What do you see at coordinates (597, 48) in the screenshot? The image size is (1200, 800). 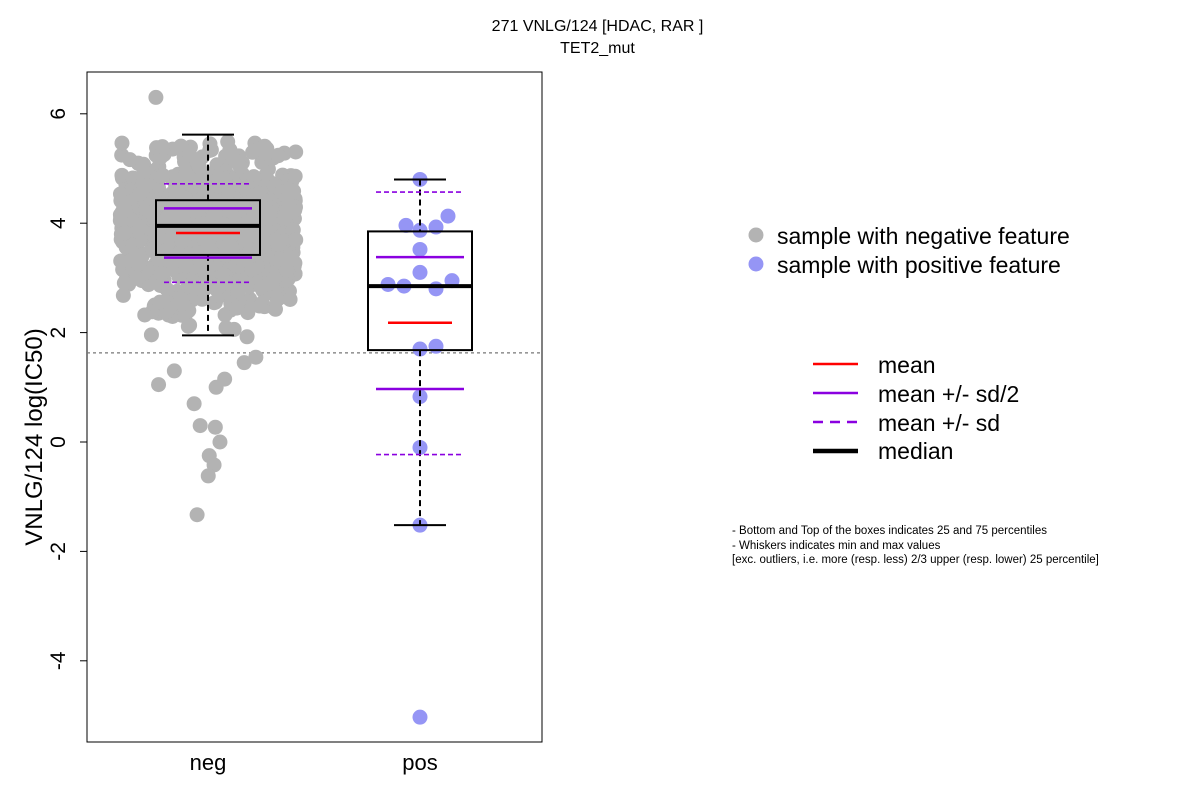 I see `chart-subtitle: TET2_mut` at bounding box center [597, 48].